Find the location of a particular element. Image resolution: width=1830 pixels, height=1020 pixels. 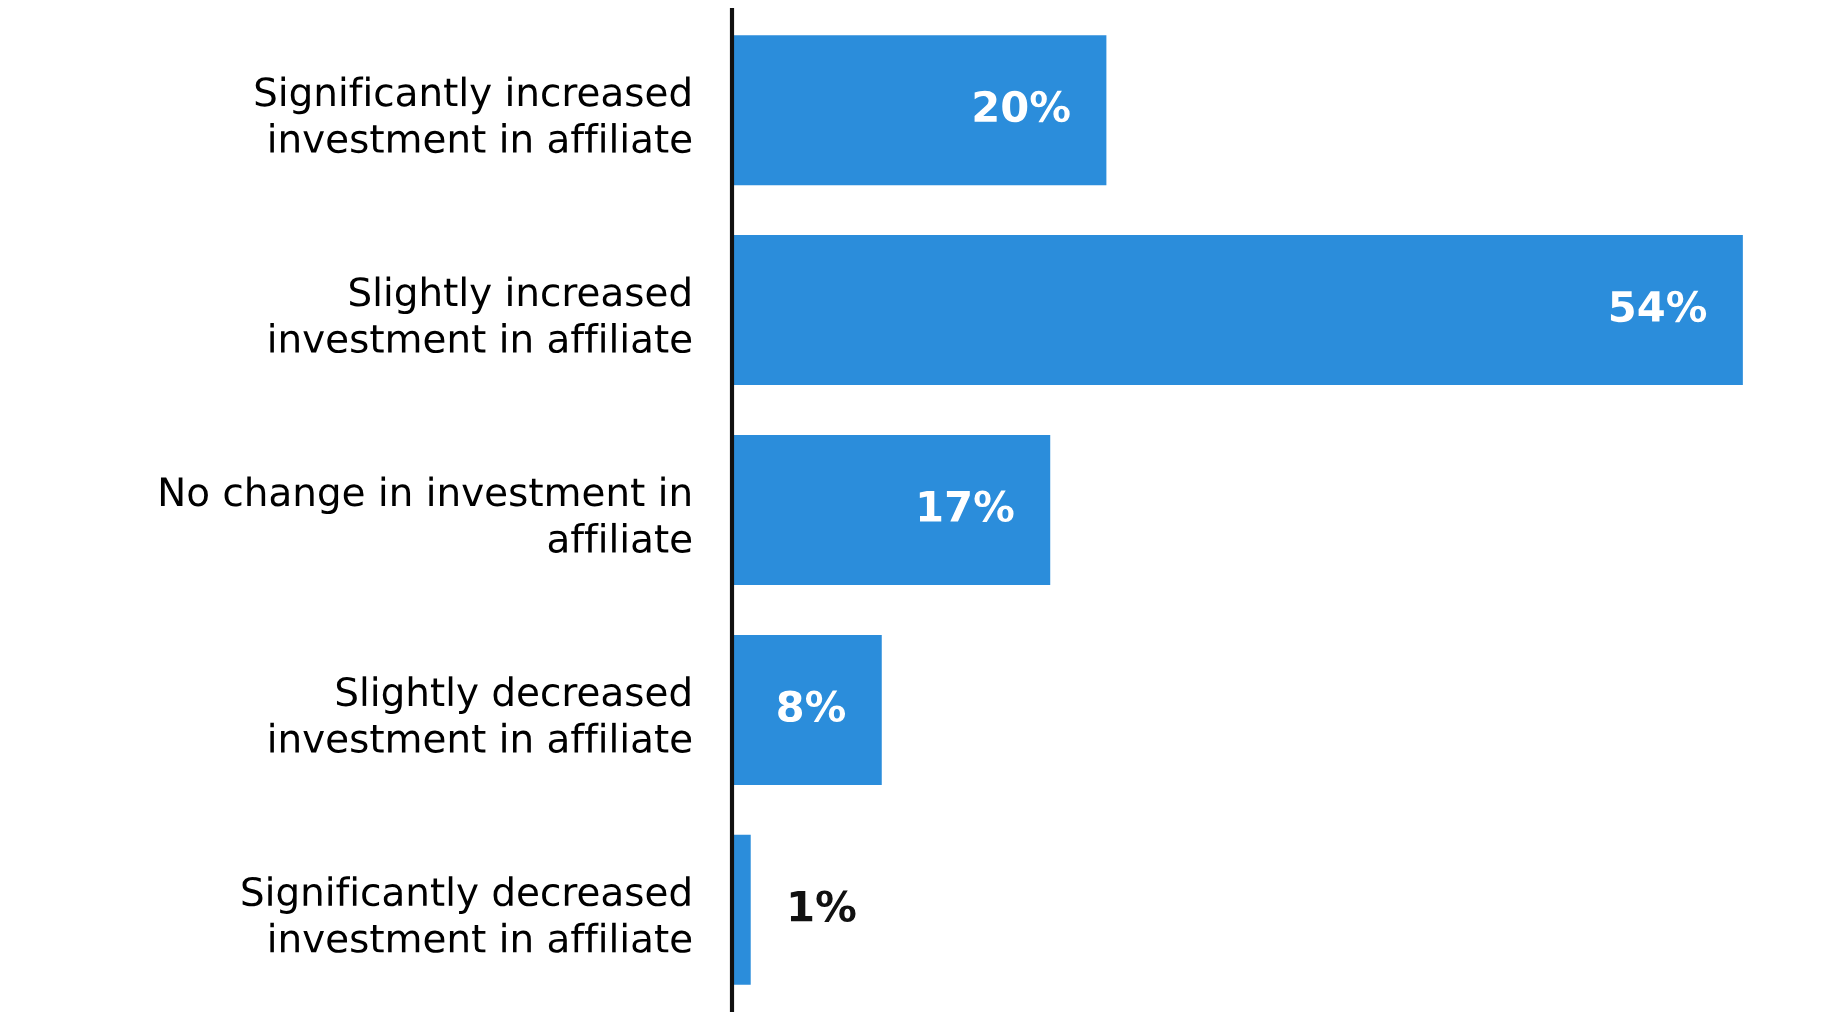

y-tick-label: No change in investment in affiliate is located at coordinates (426, 515).